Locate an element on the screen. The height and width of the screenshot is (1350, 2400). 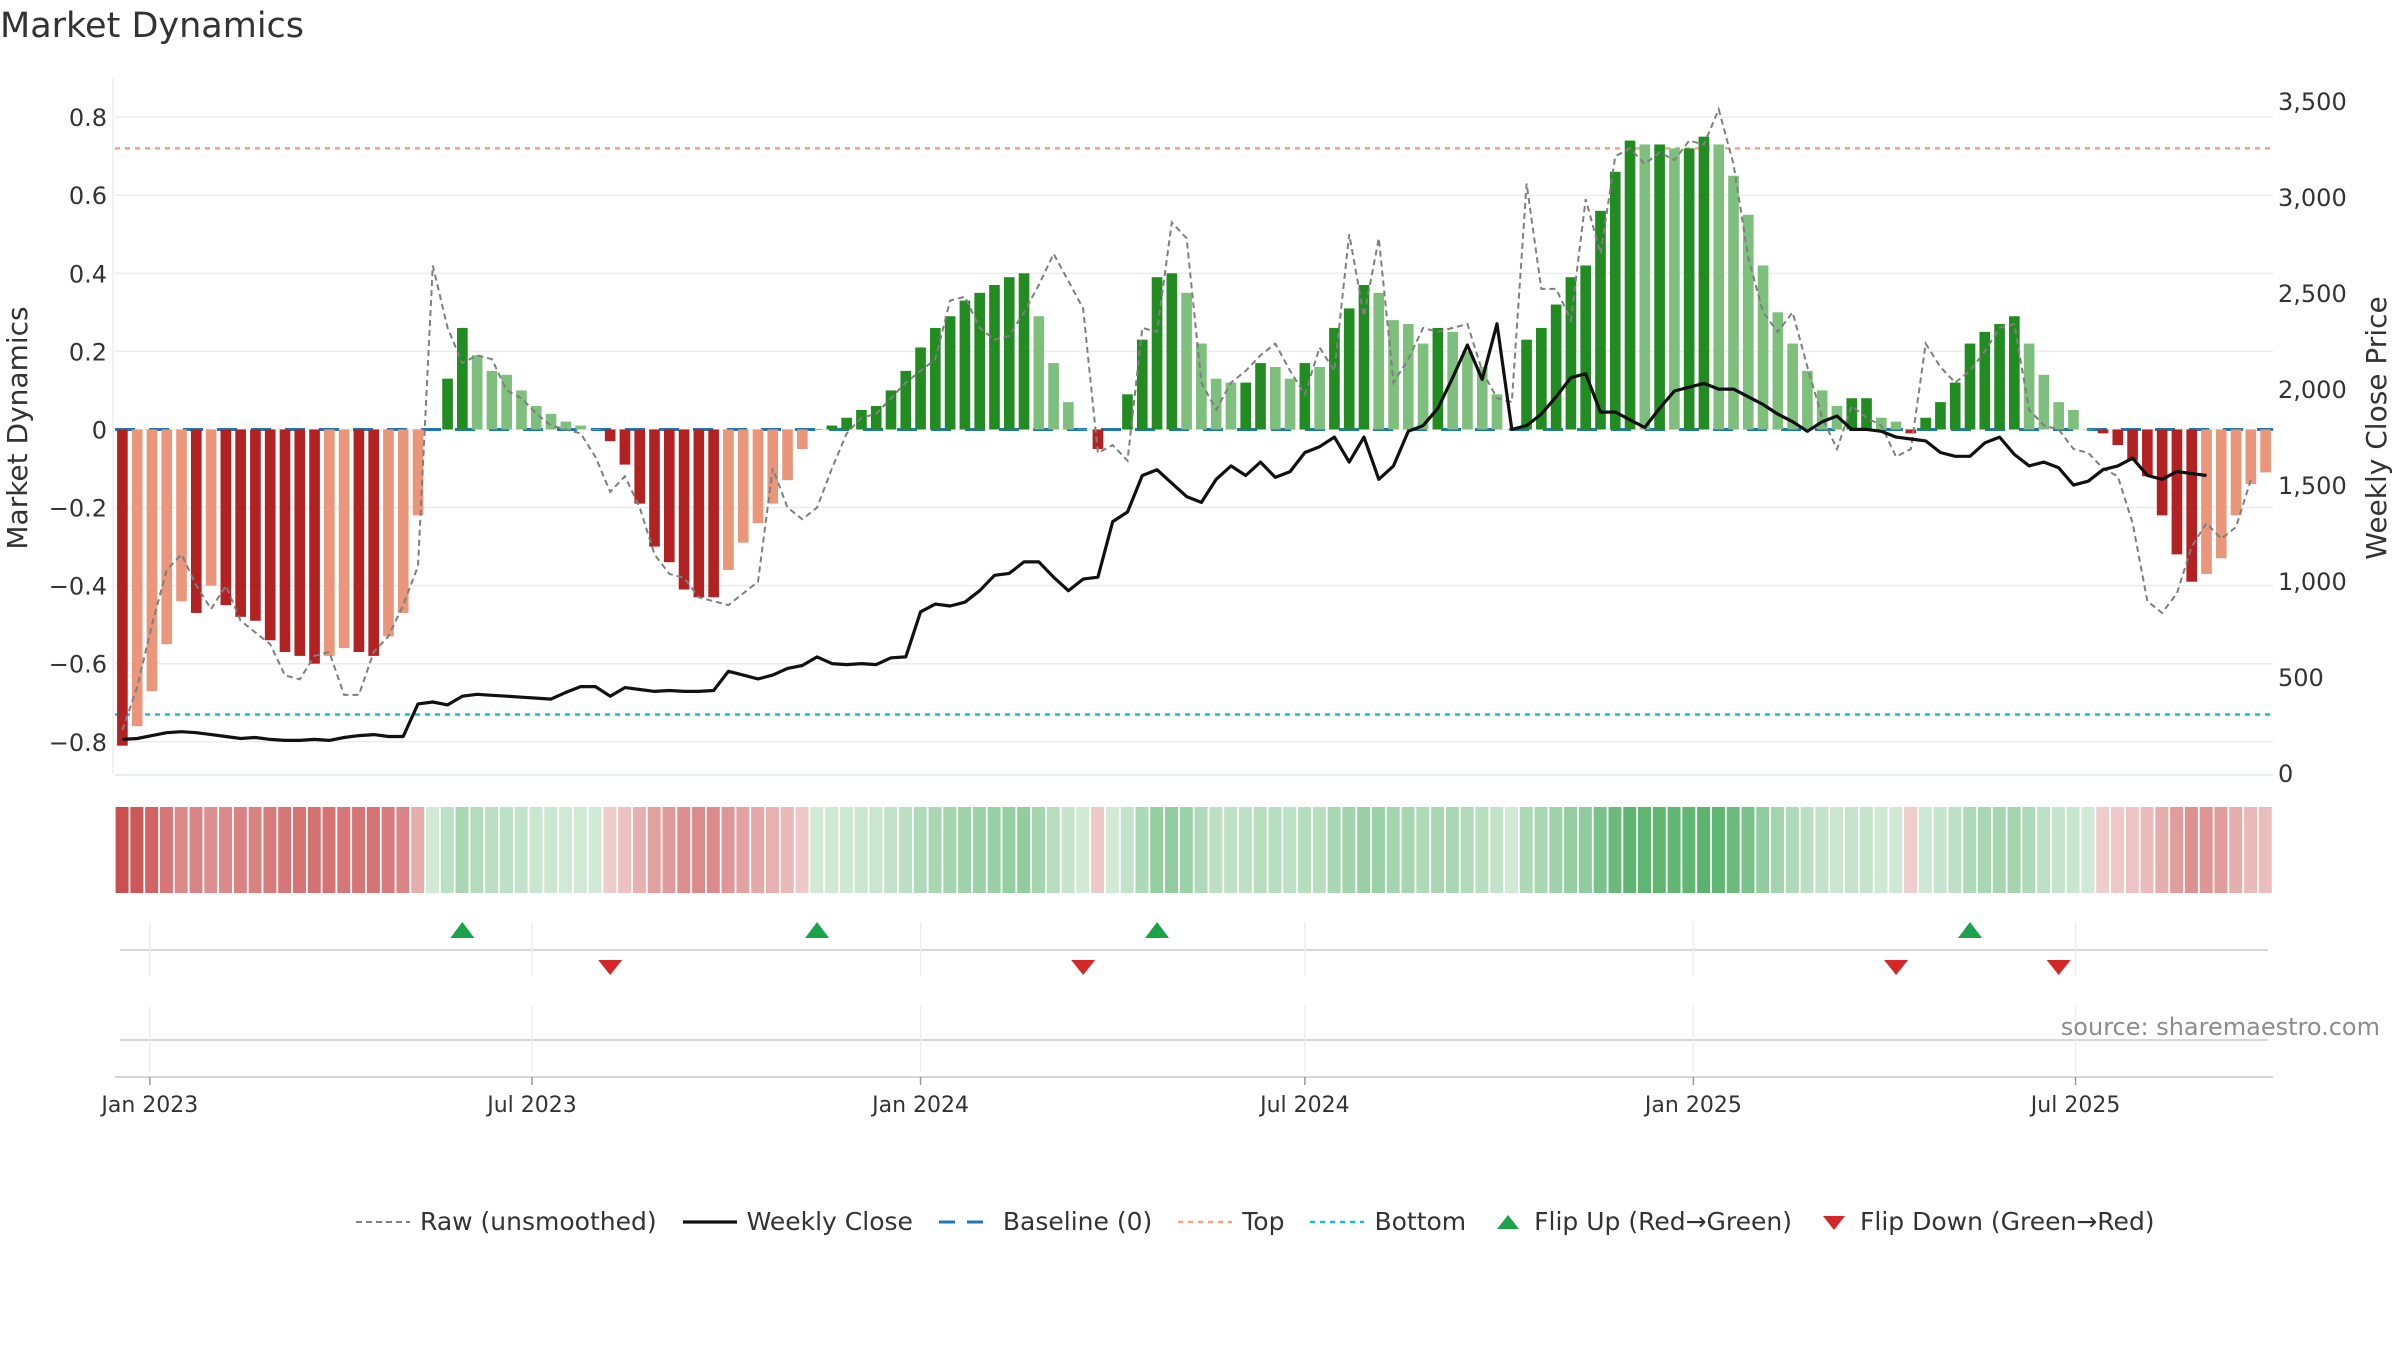
legend-label: Top is located at coordinates (1263, 1221).